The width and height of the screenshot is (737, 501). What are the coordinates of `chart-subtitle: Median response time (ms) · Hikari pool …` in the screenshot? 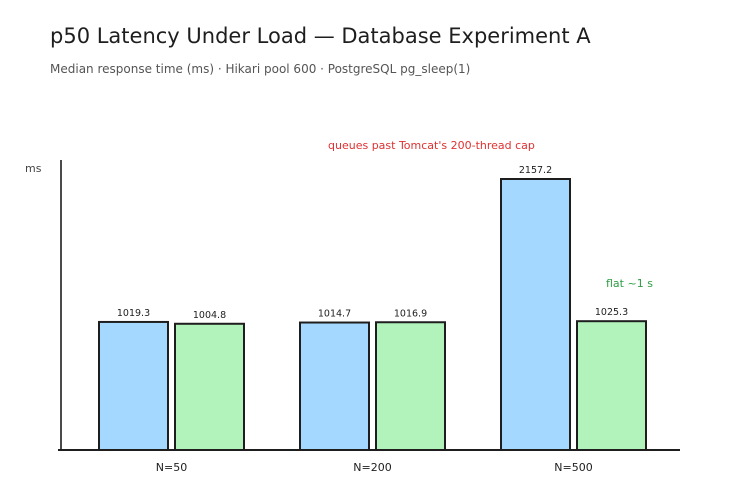 It's located at (260, 69).